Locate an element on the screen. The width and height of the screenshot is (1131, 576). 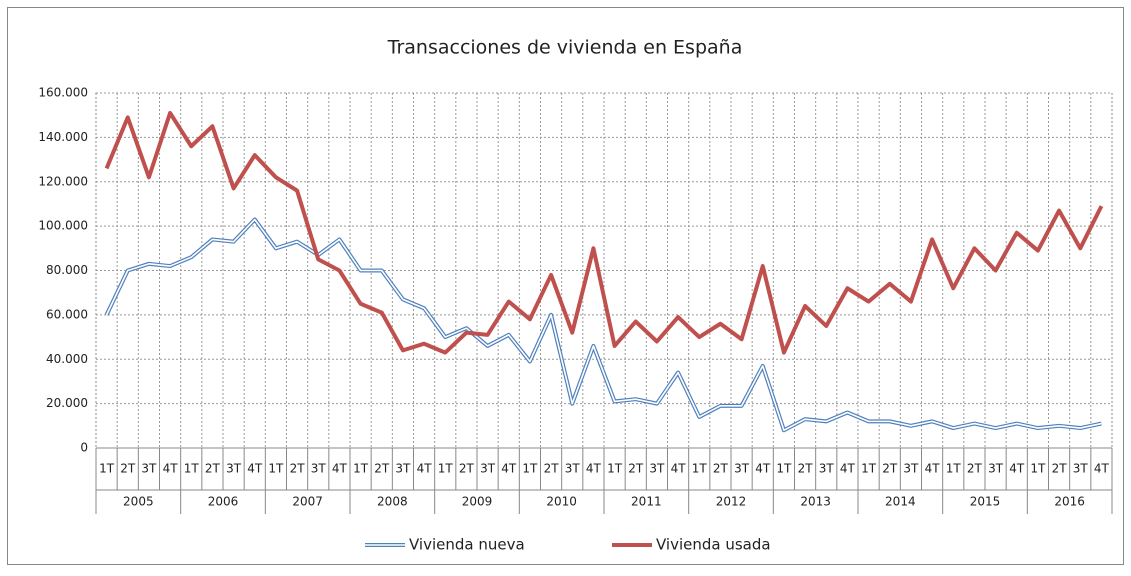
year-label: 2012 is located at coordinates (731, 502).